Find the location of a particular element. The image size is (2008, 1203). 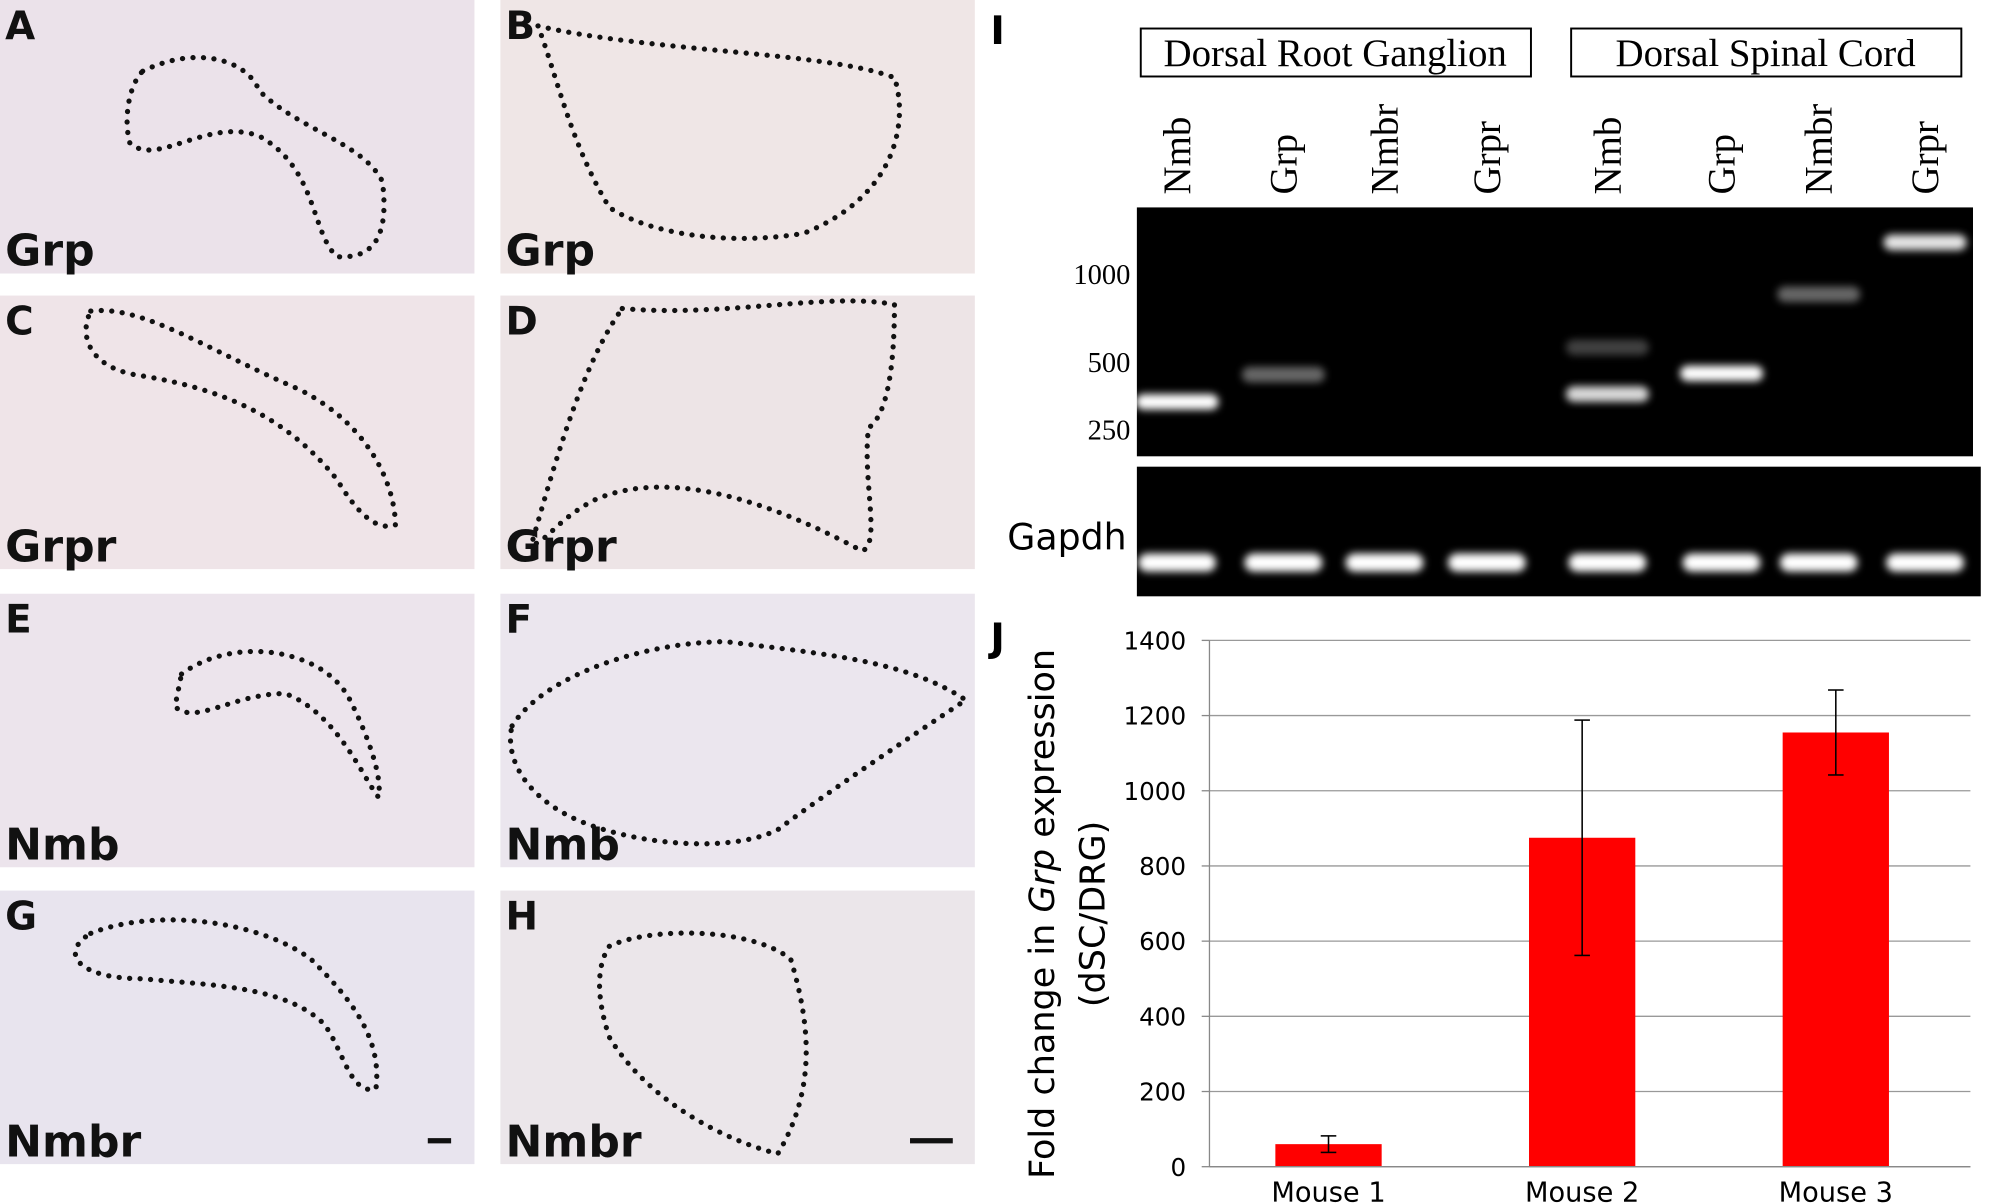

panel-letter: D is located at coordinates (522, 321).